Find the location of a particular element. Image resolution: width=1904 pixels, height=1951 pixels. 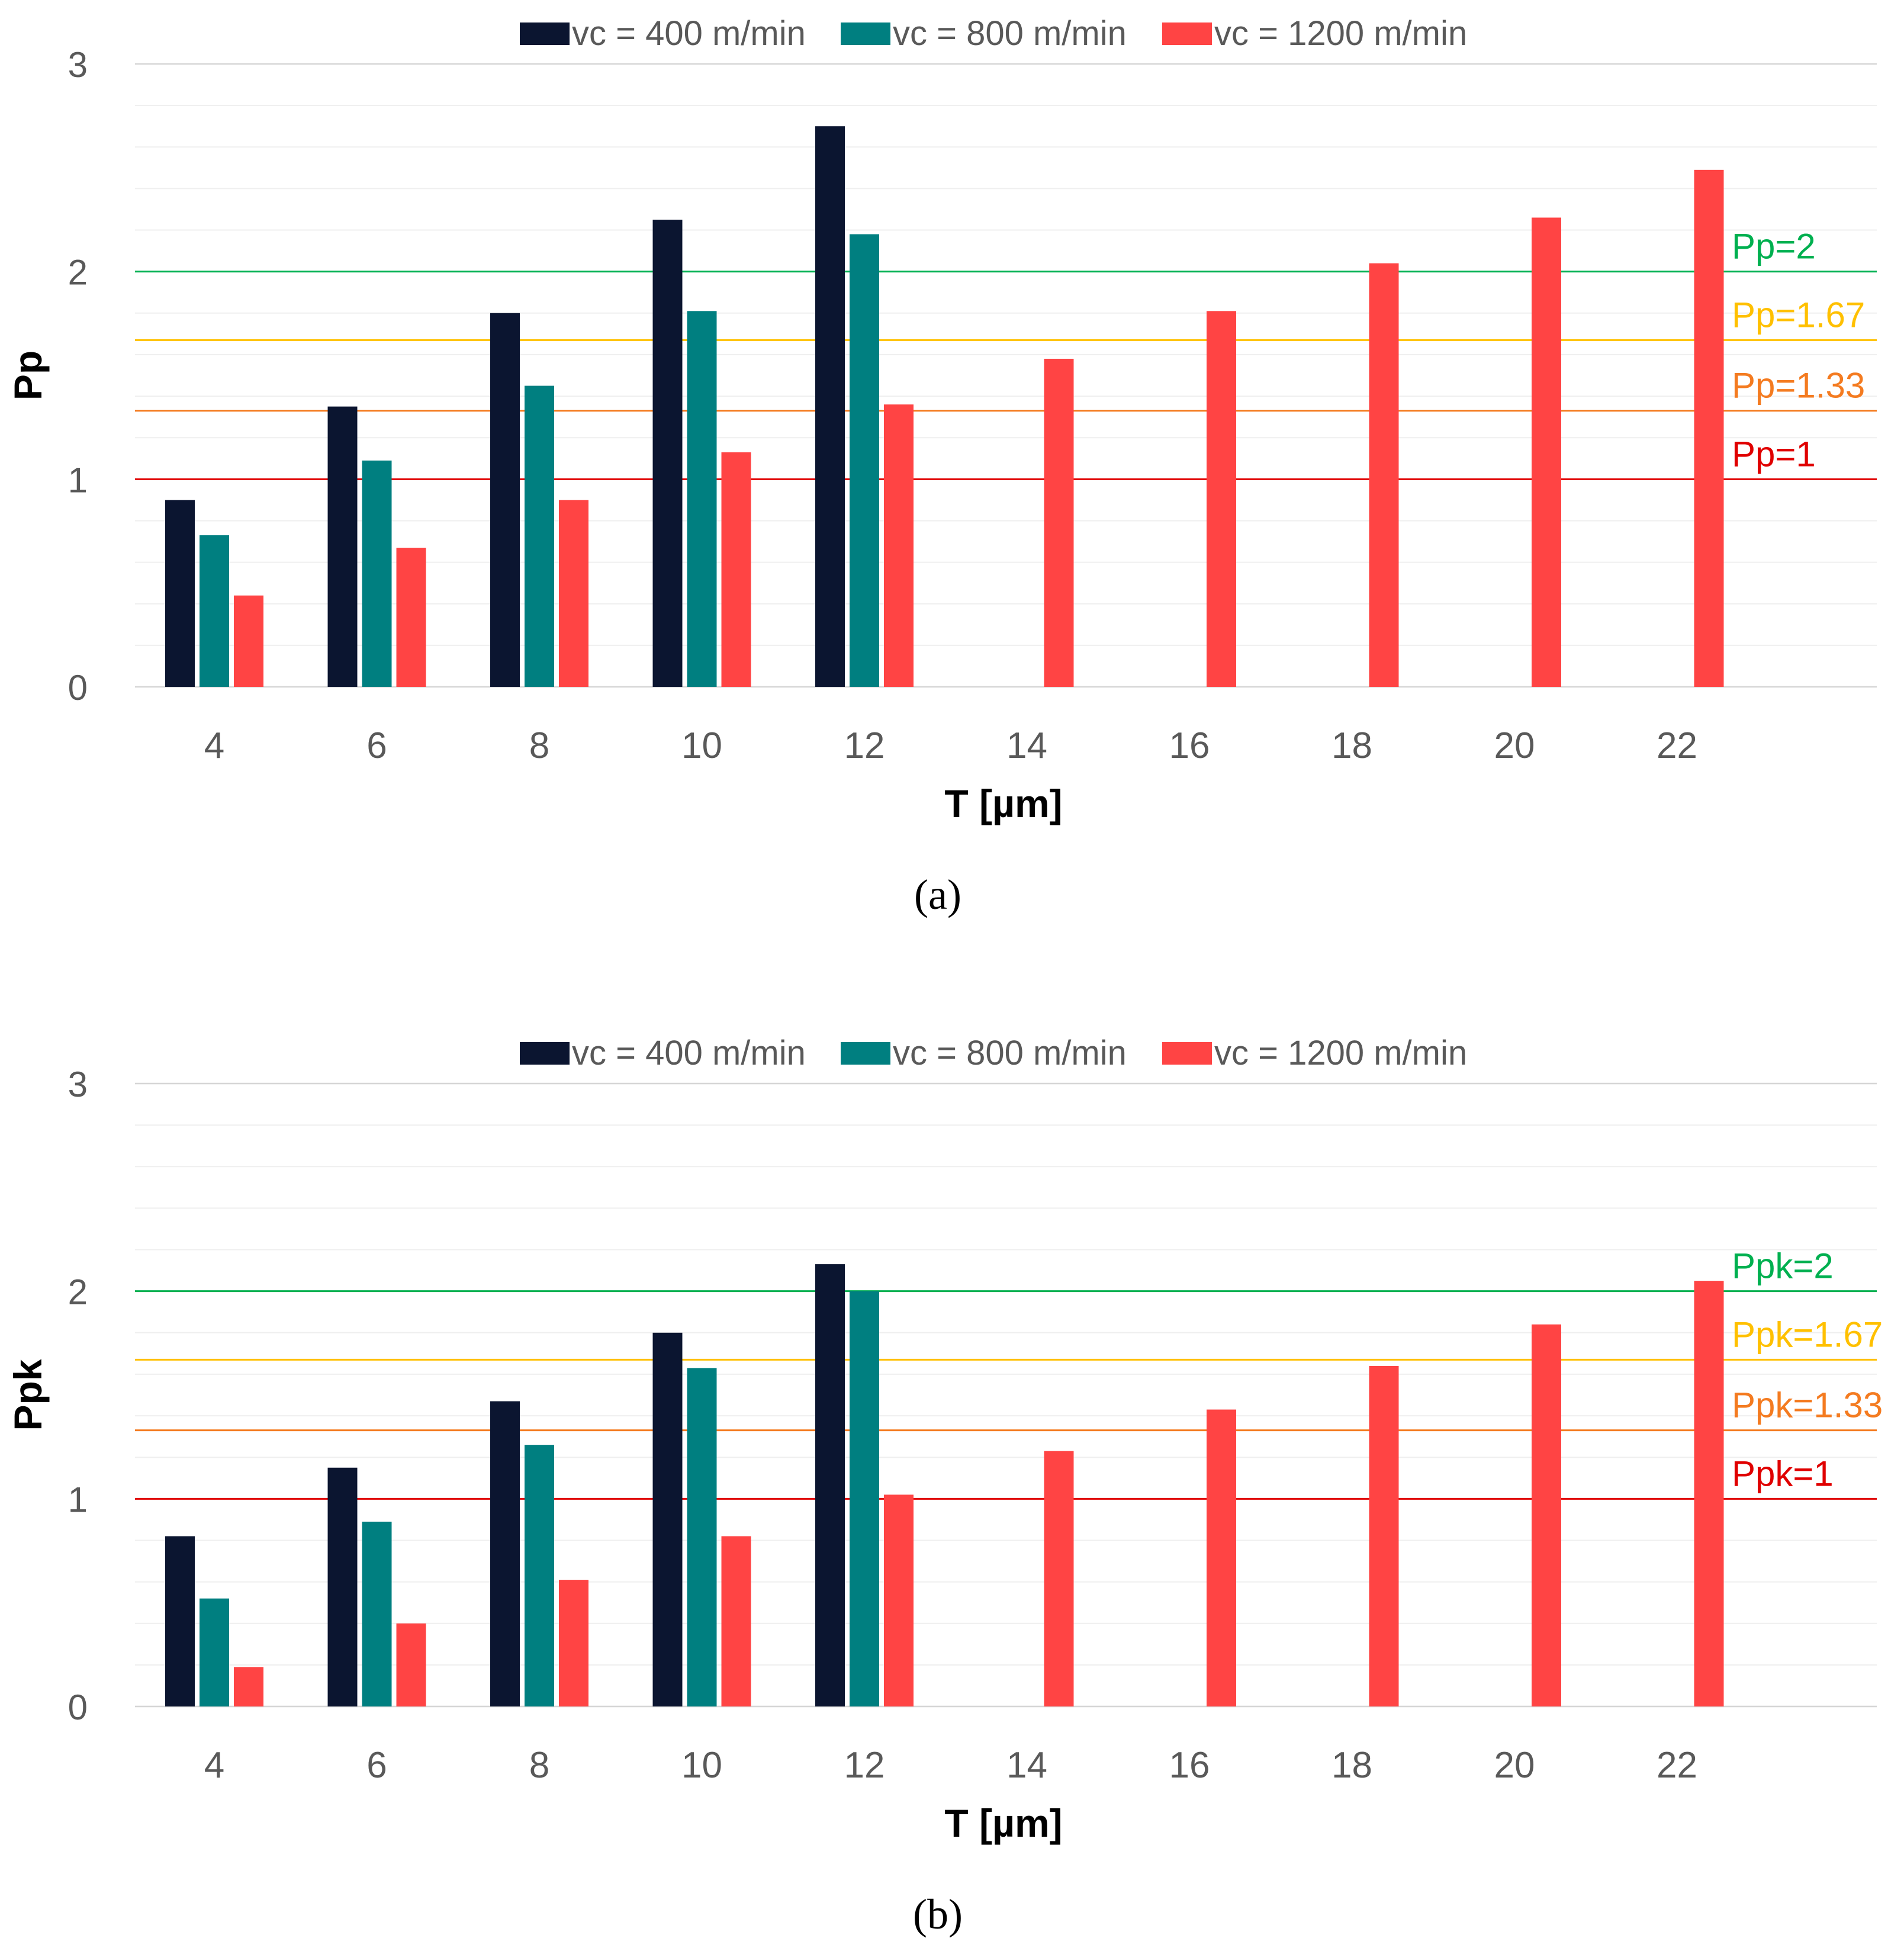

reference-line-label: Pp=2 is located at coordinates (1774, 247).